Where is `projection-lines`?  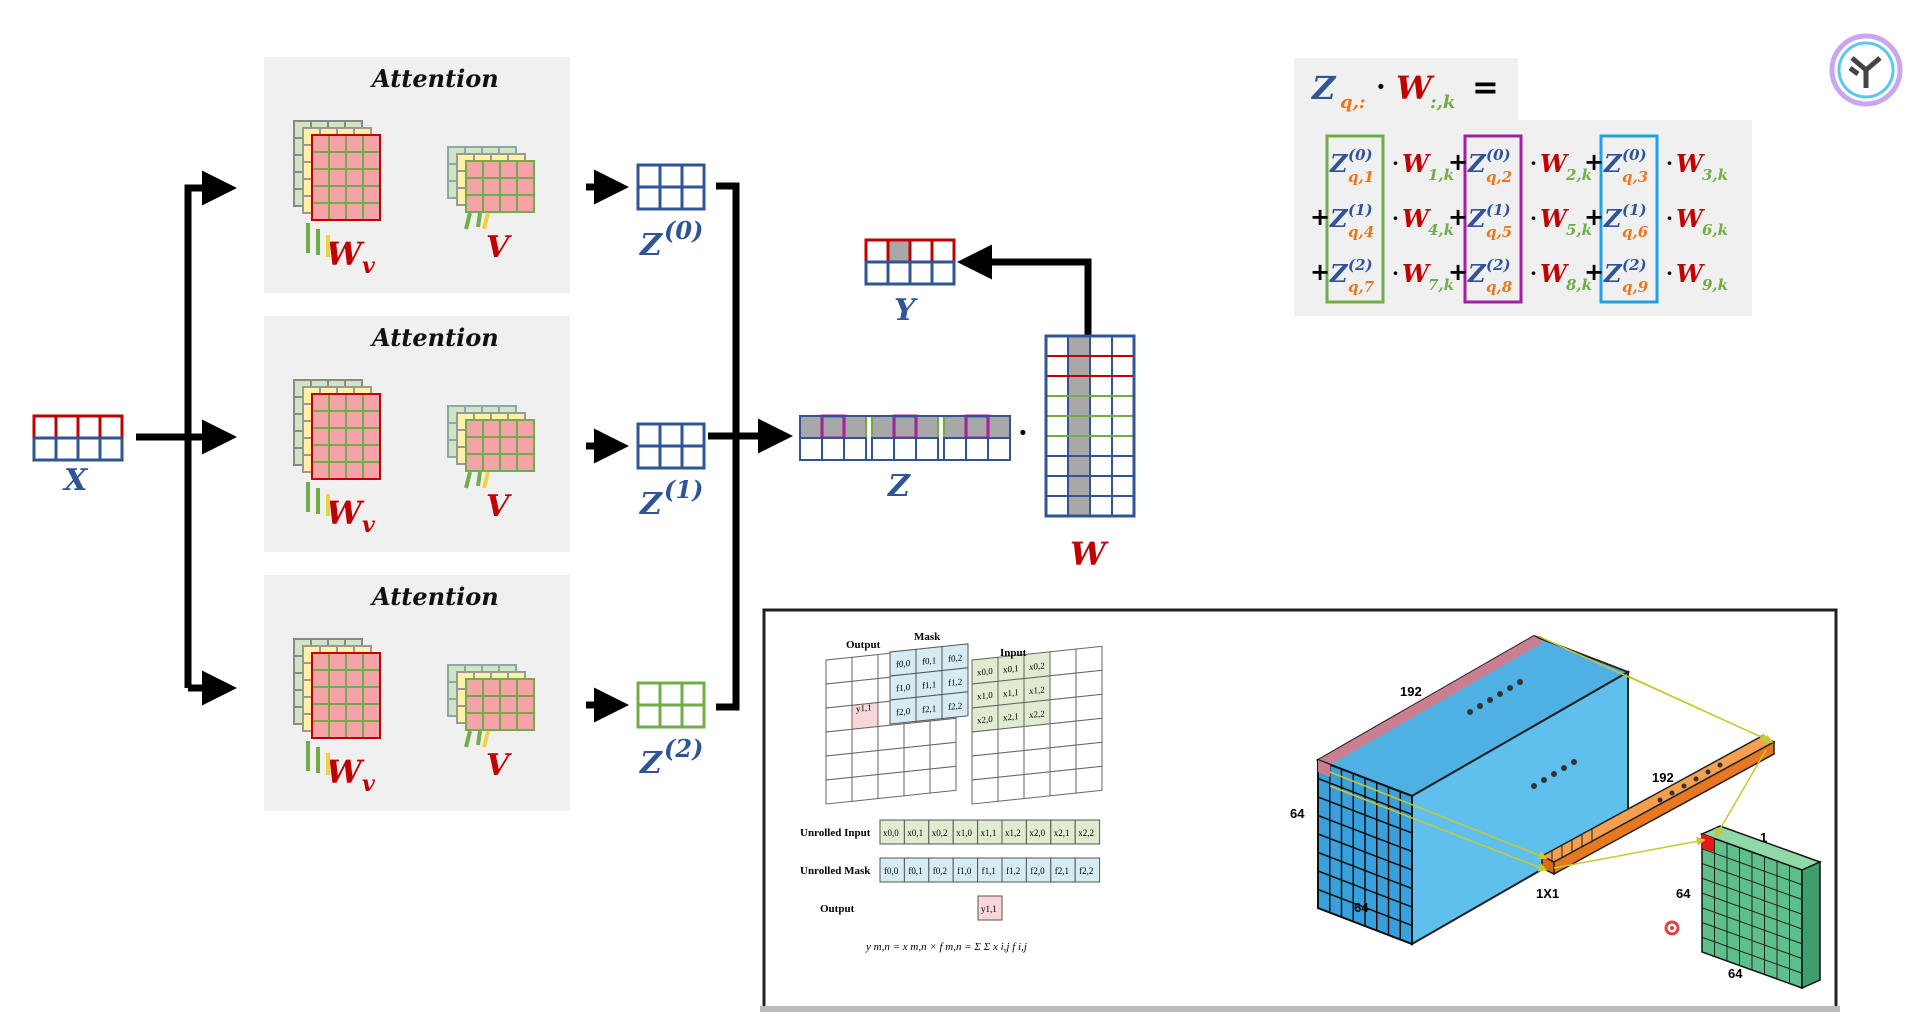
projection-lines is located at coordinates (1551, 753).